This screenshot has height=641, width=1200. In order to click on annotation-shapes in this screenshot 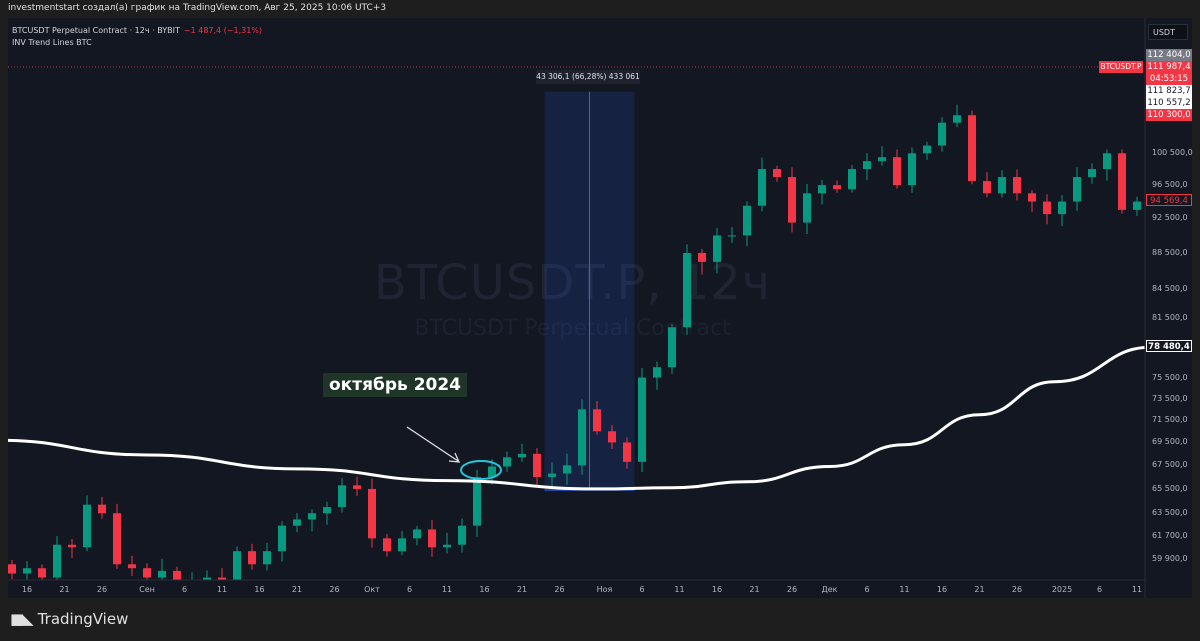, I will do `click(454, 453)`.